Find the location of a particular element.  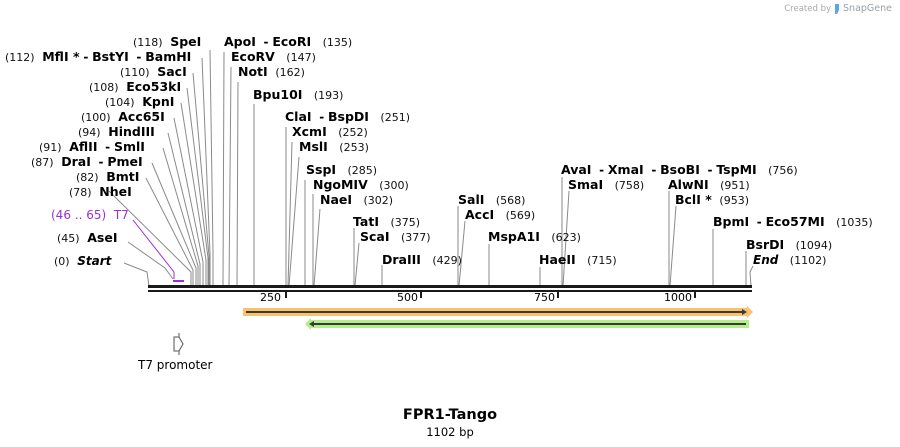

site-acc65i: (100) Acc65I is located at coordinates (123, 117).